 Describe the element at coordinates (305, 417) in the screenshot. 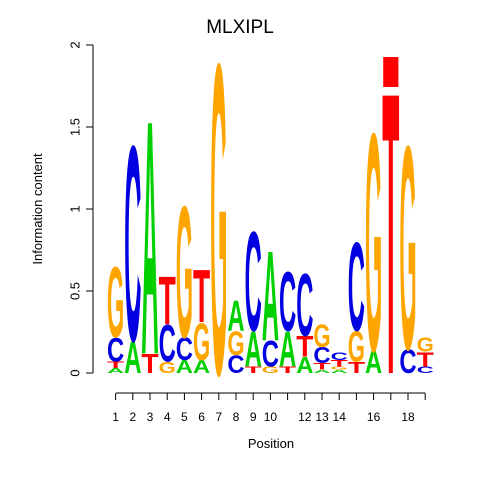

I see `x-tick-label: 12` at that location.